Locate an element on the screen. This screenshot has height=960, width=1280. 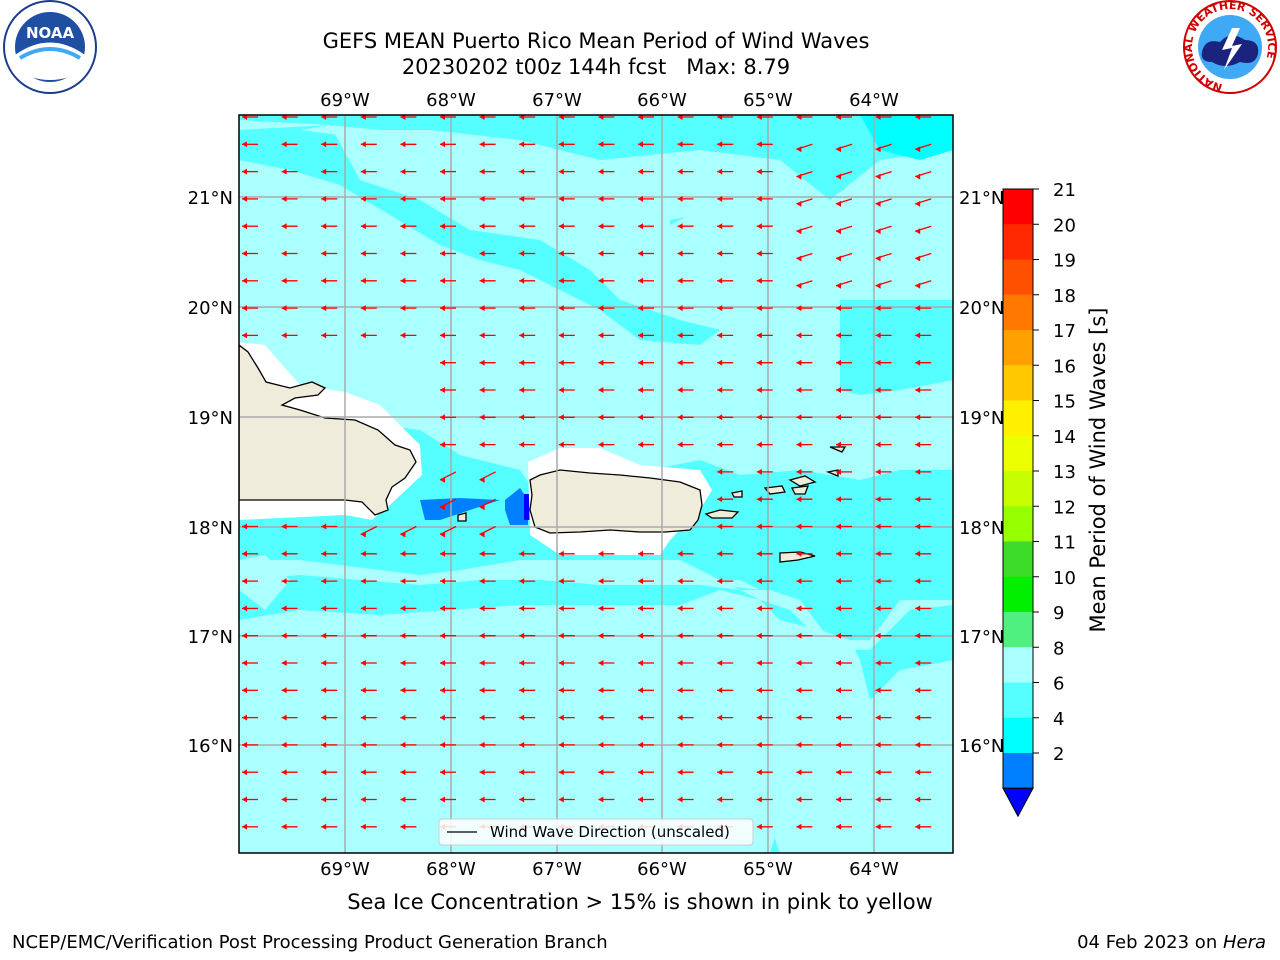
nws-logo: NATIONAL WEATHER SERVICE is located at coordinates (1230, 47).